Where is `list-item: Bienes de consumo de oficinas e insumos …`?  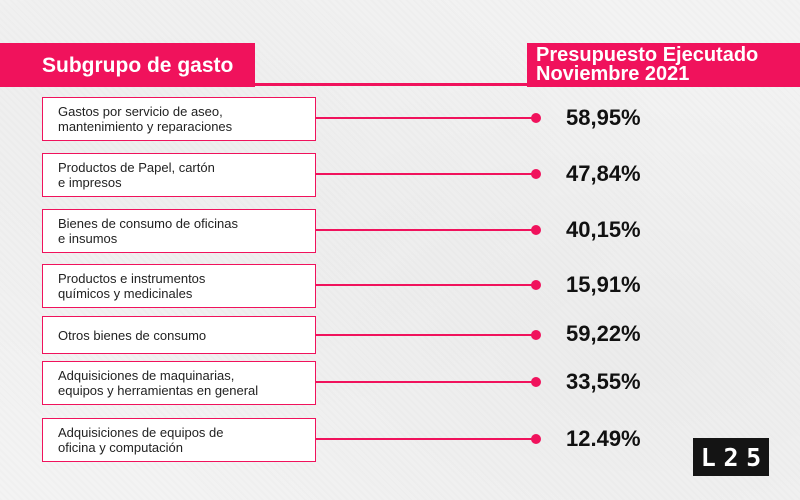 list-item: Bienes de consumo de oficinas e insumos … is located at coordinates (400, 233).